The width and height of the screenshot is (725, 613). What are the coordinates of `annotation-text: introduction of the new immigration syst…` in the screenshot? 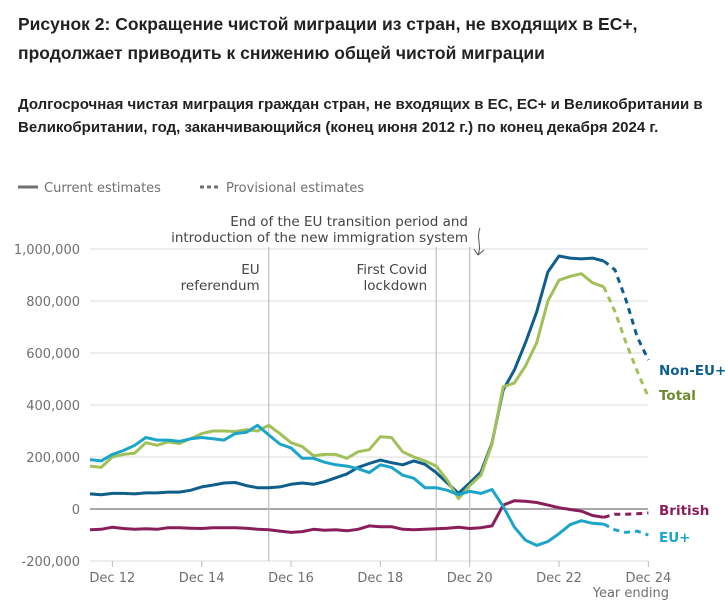 It's located at (319, 238).